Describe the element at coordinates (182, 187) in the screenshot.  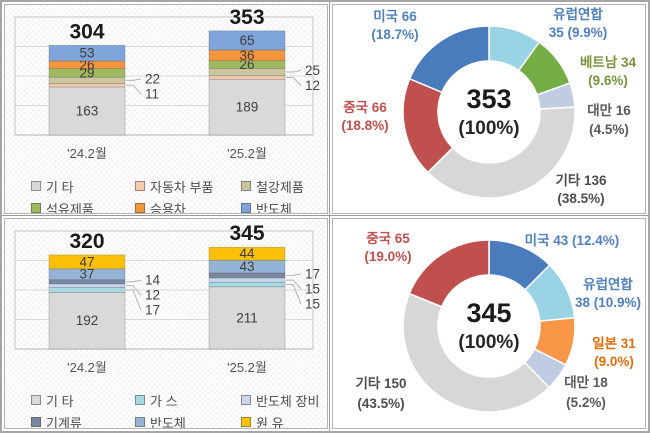
I see `legend-label: 자동차 부품` at that location.